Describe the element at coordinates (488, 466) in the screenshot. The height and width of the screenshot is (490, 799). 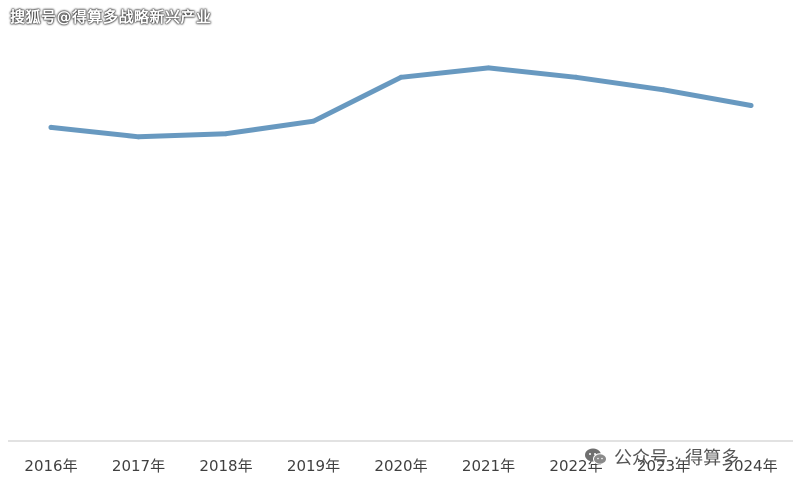
I see `x-tick-label: 2021年` at that location.